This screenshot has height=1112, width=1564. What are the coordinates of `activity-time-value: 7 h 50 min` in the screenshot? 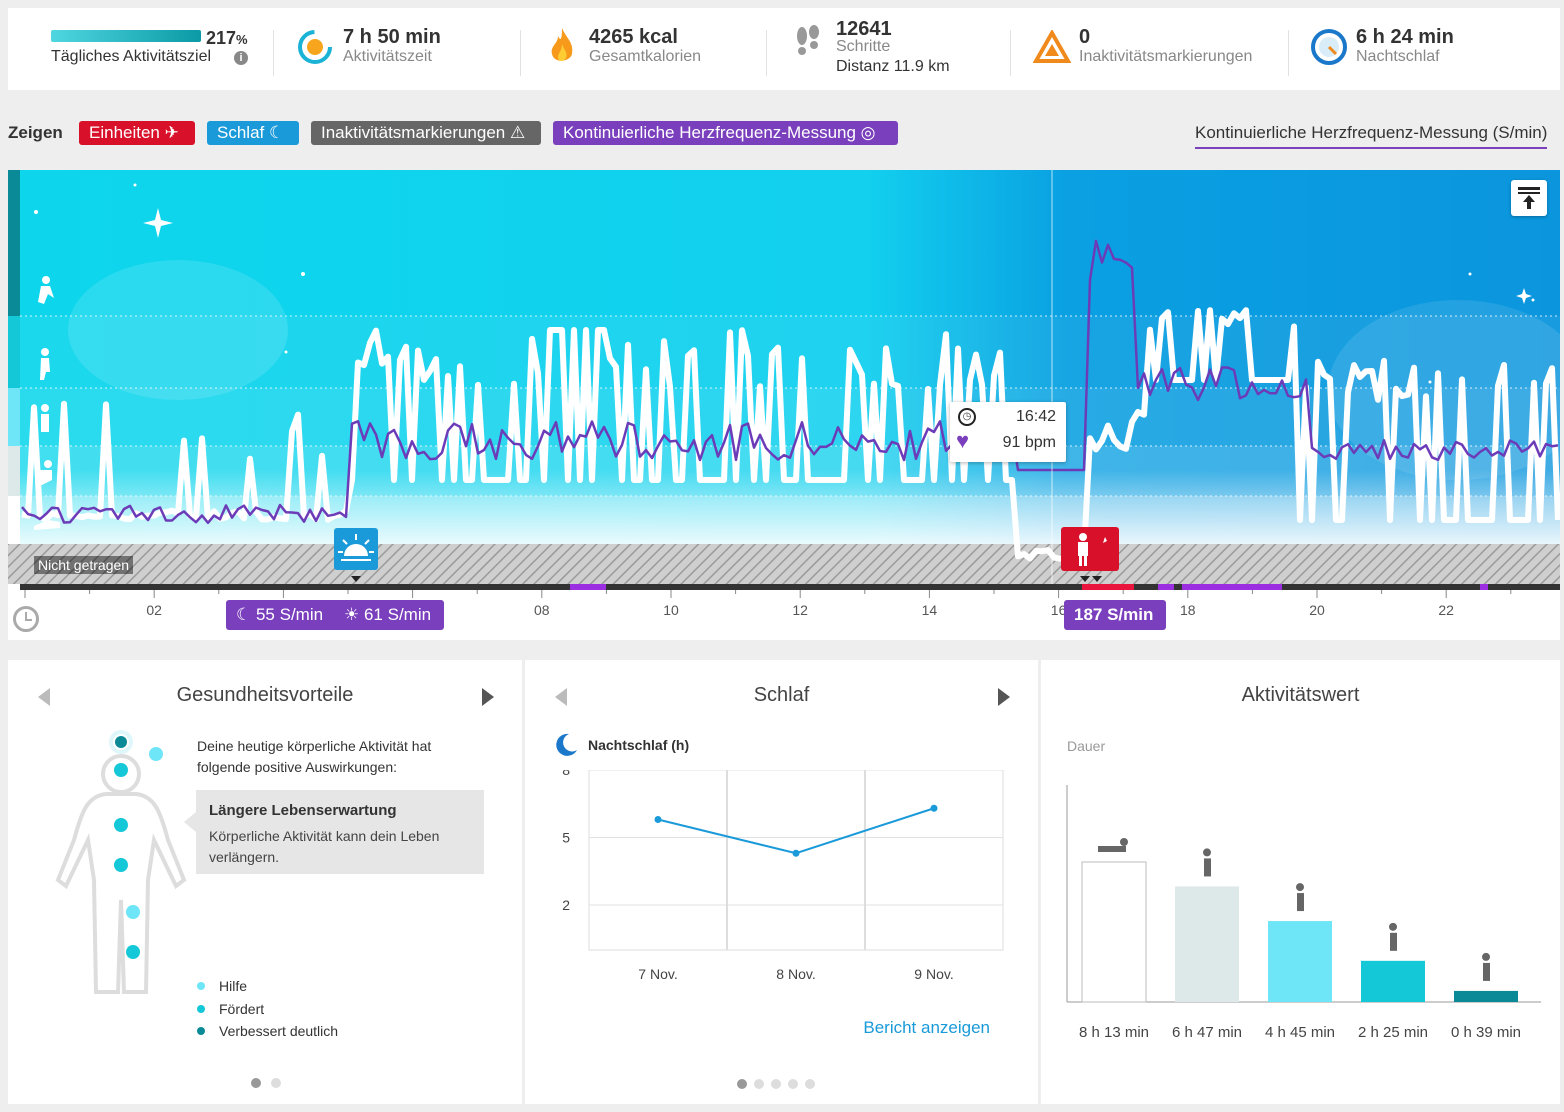 It's located at (392, 37).